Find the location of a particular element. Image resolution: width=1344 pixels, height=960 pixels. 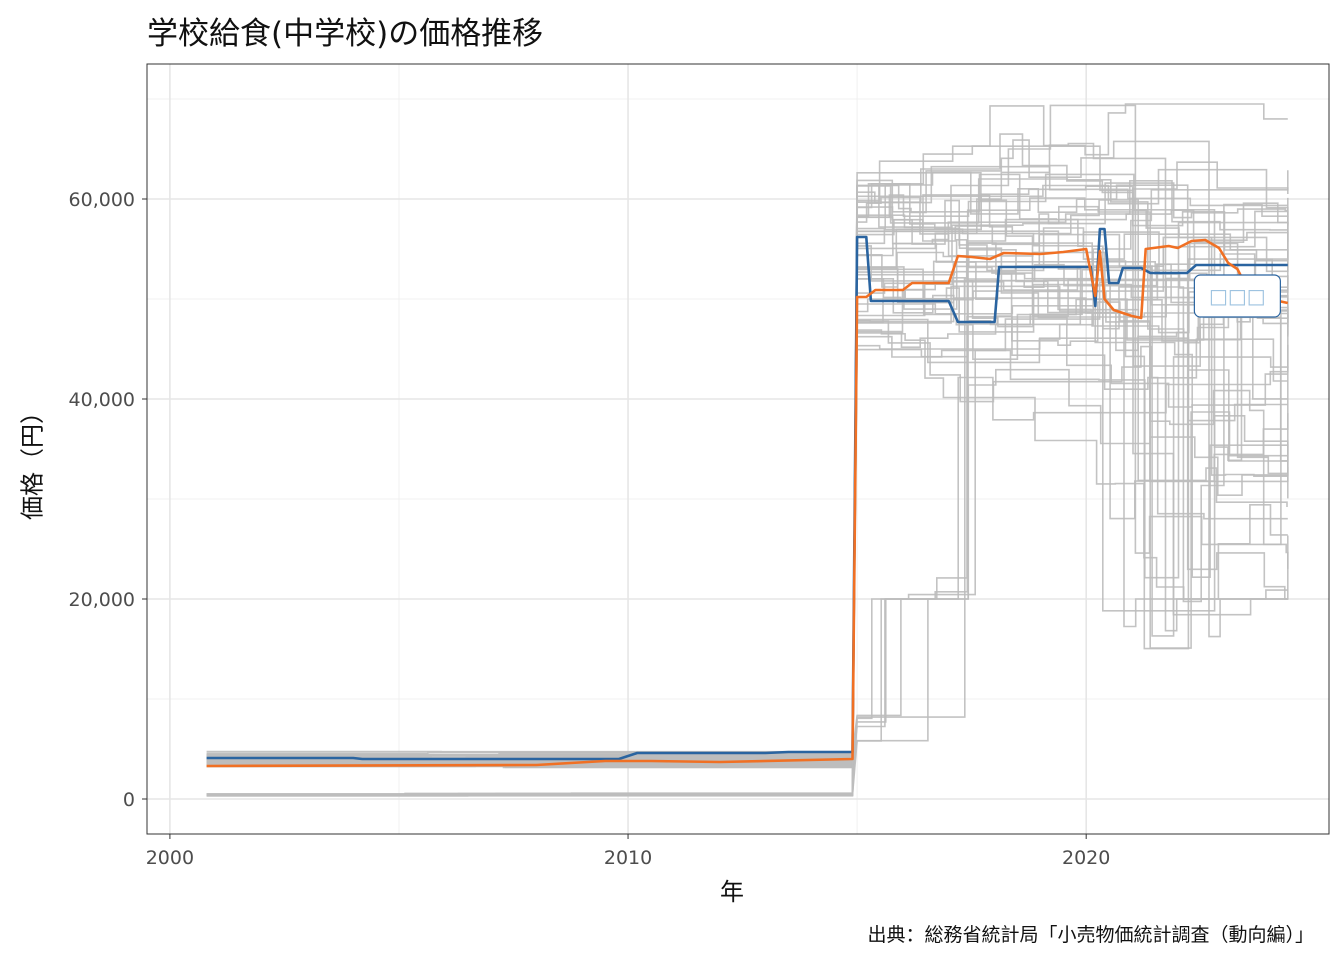

annotation-box is located at coordinates (1237, 296).